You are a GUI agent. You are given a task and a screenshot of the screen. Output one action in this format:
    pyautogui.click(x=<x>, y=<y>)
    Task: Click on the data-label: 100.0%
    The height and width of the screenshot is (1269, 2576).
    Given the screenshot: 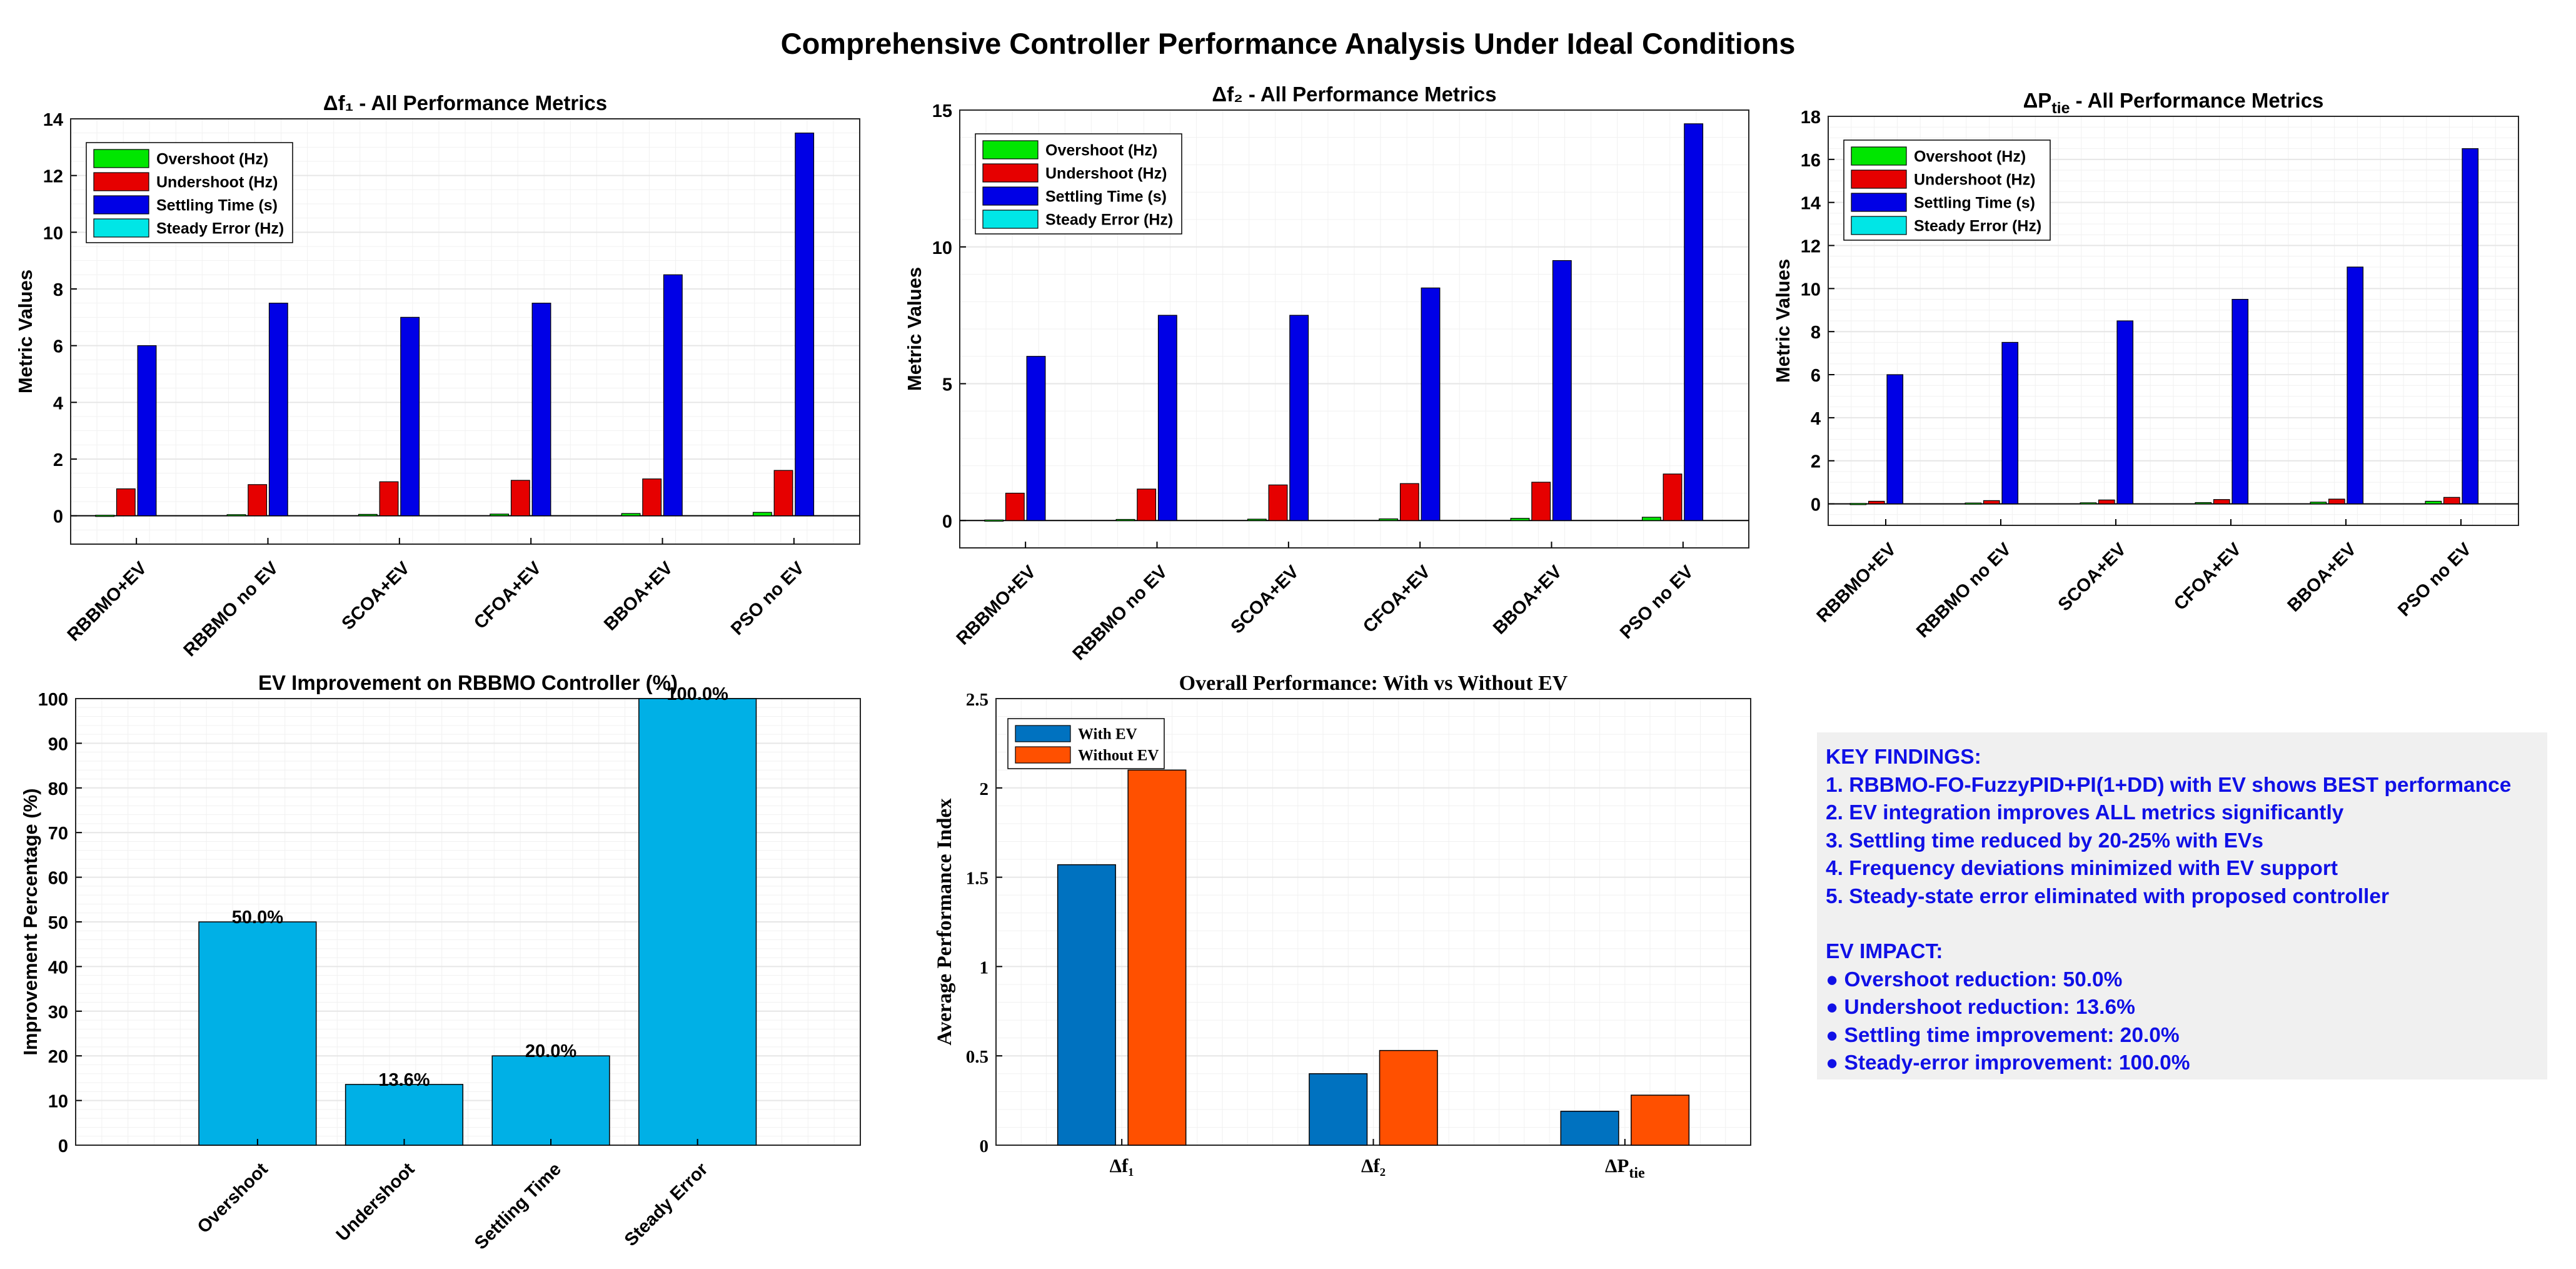 What is the action you would take?
    pyautogui.click(x=697, y=694)
    